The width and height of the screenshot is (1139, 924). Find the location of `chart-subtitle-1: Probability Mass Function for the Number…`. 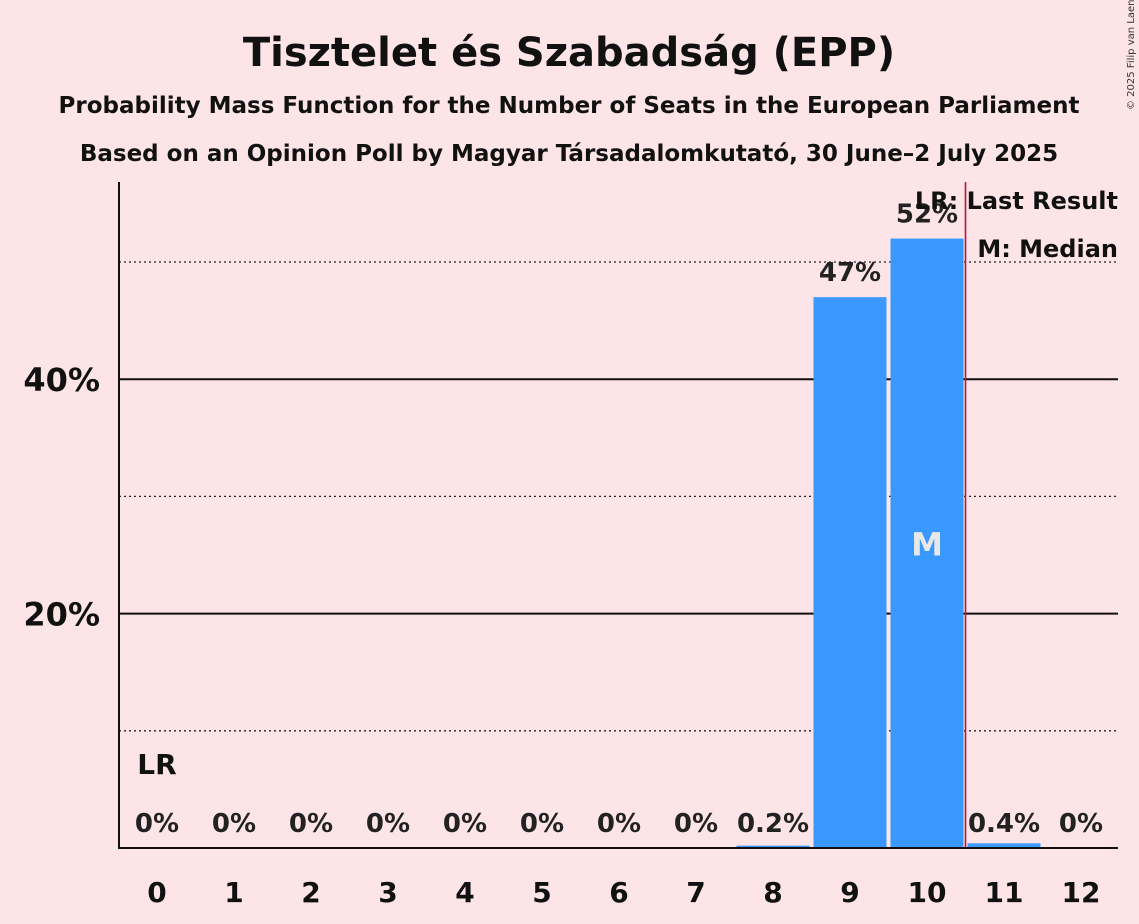

chart-subtitle-1: Probability Mass Function for the Number… is located at coordinates (569, 106).